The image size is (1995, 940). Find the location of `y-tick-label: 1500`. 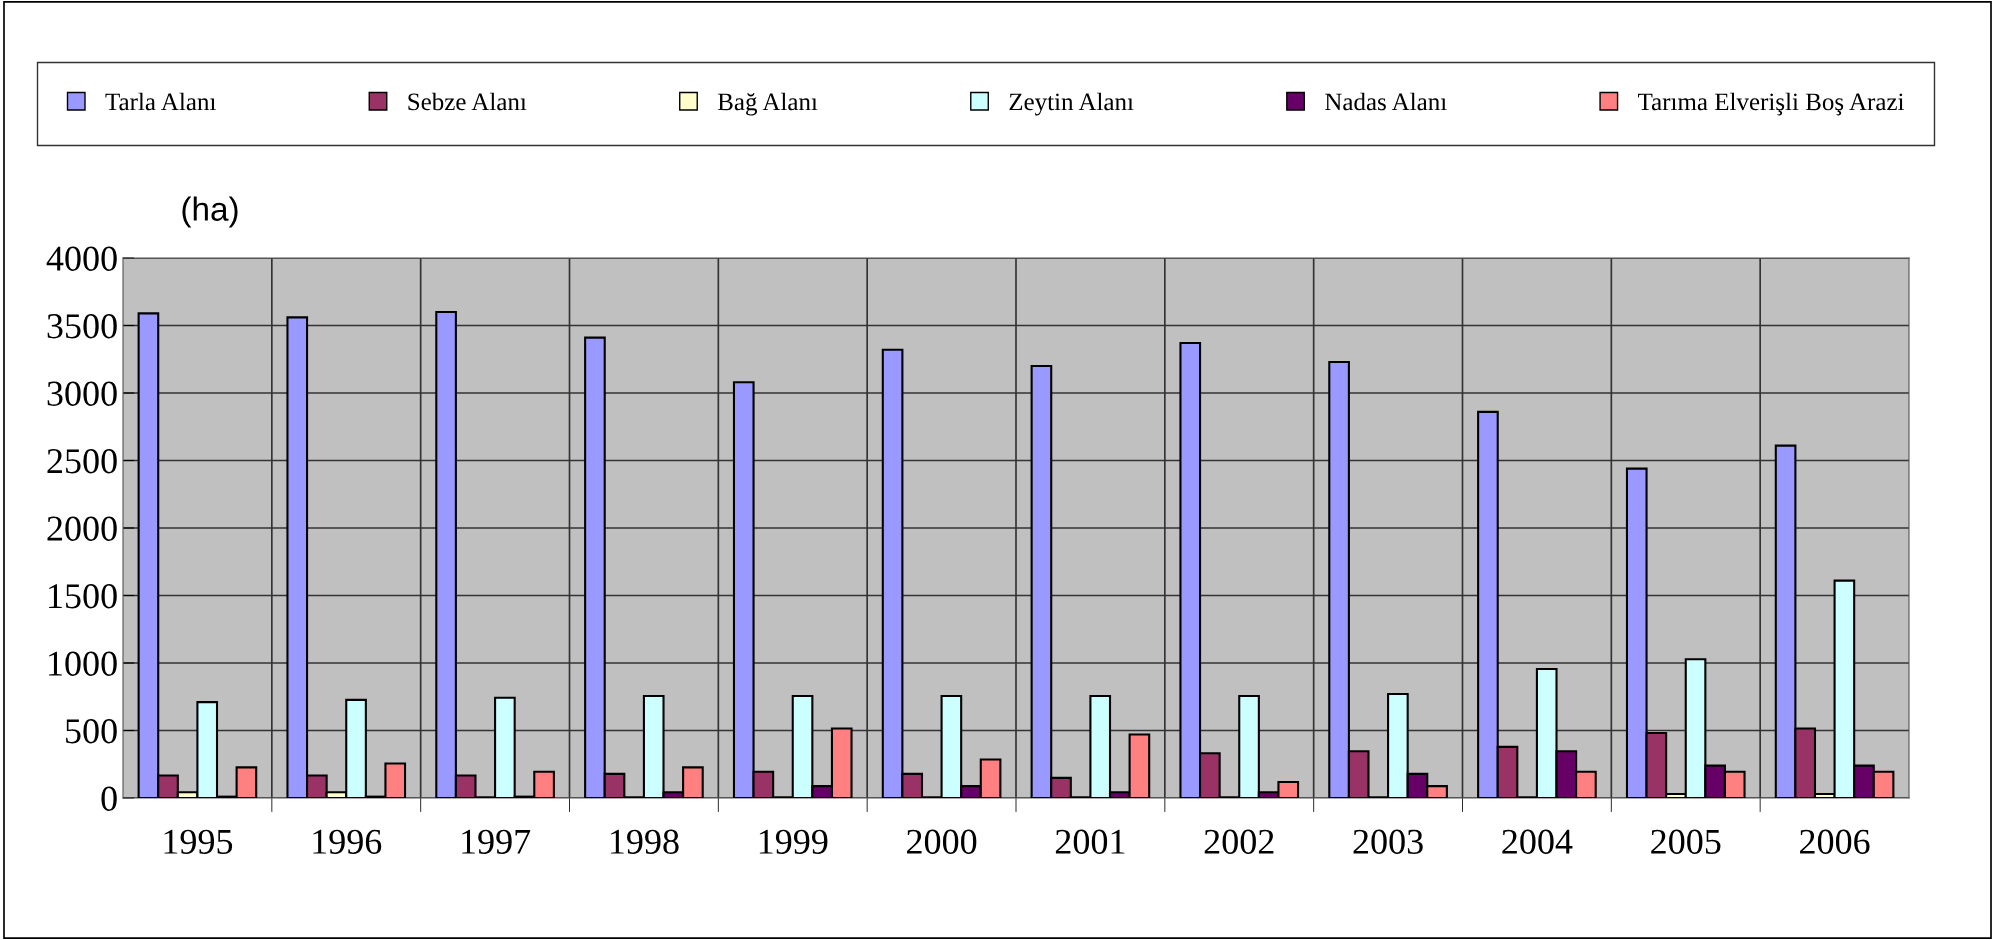

y-tick-label: 1500 is located at coordinates (83, 596).